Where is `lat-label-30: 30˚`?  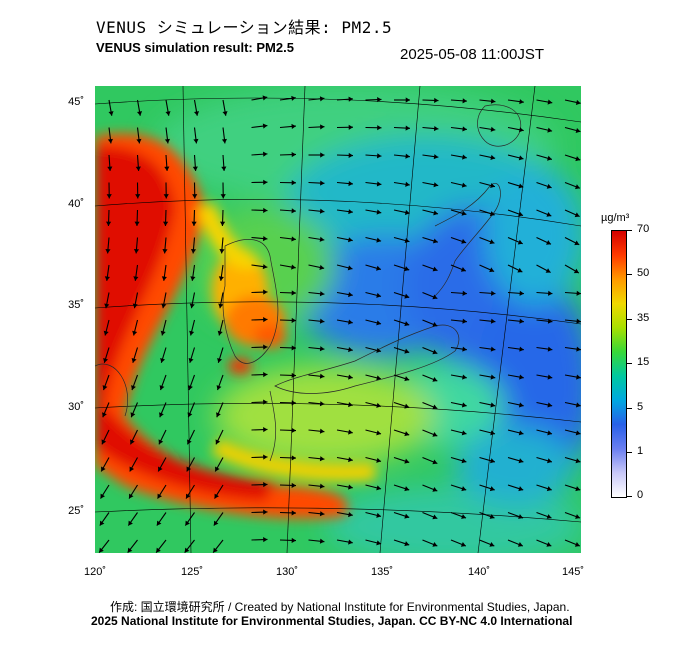 lat-label-30: 30˚ is located at coordinates (76, 407).